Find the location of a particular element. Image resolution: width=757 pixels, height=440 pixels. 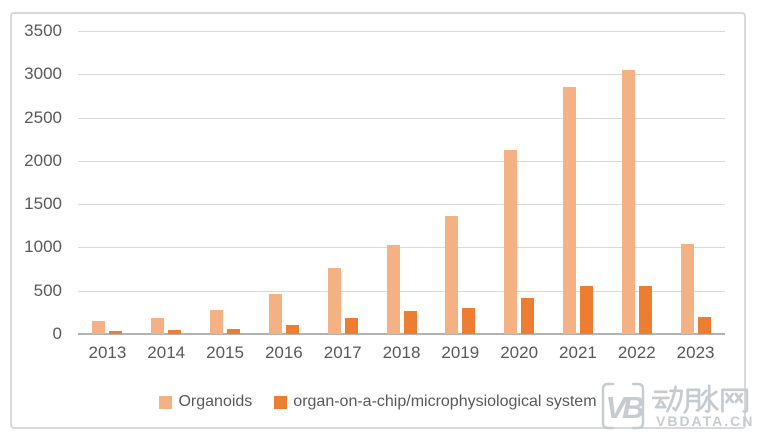

bar-organ-on-a-chip-microphysiological-system-2021 is located at coordinates (586, 309).